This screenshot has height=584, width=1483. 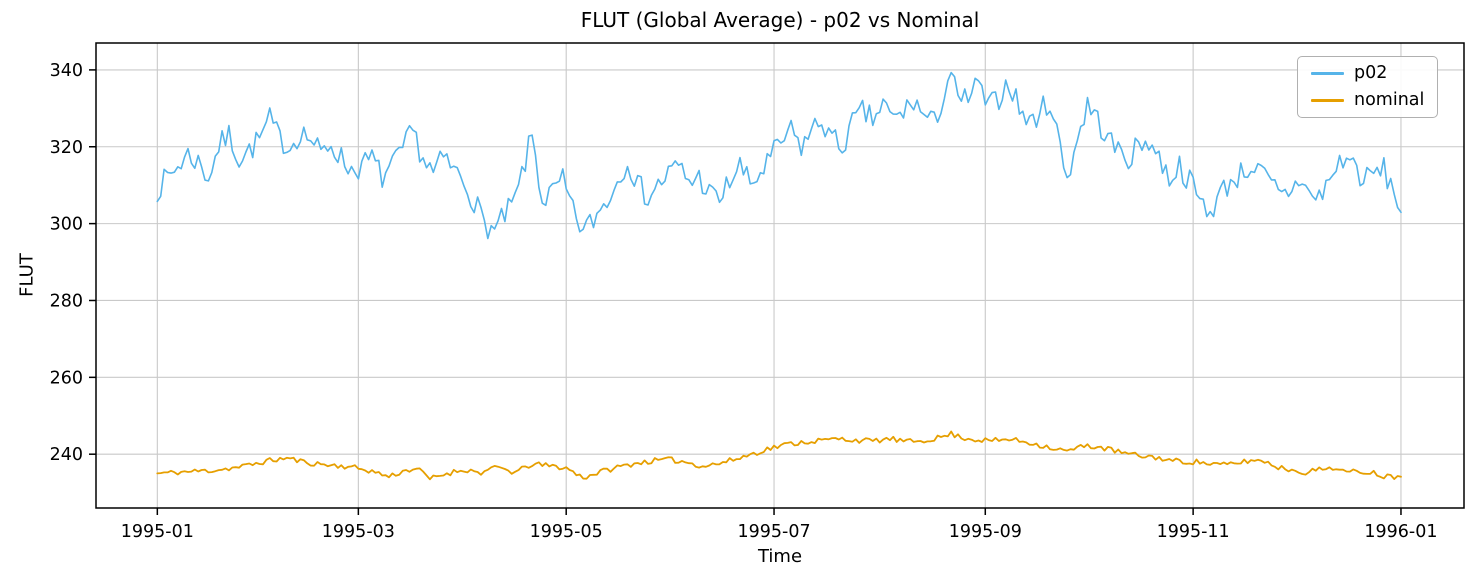 I want to click on series-line-nominal, so click(x=779, y=455).